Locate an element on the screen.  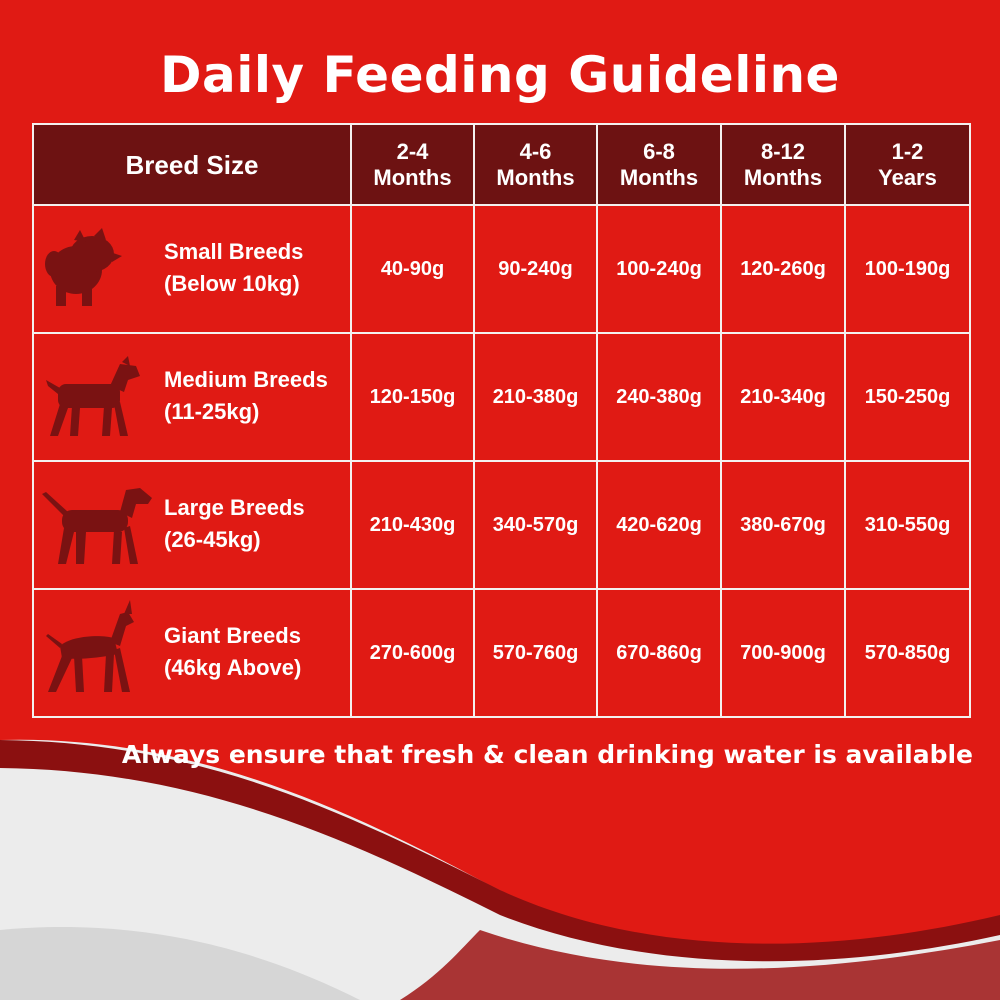
header-unit: Years is located at coordinates (907, 177).